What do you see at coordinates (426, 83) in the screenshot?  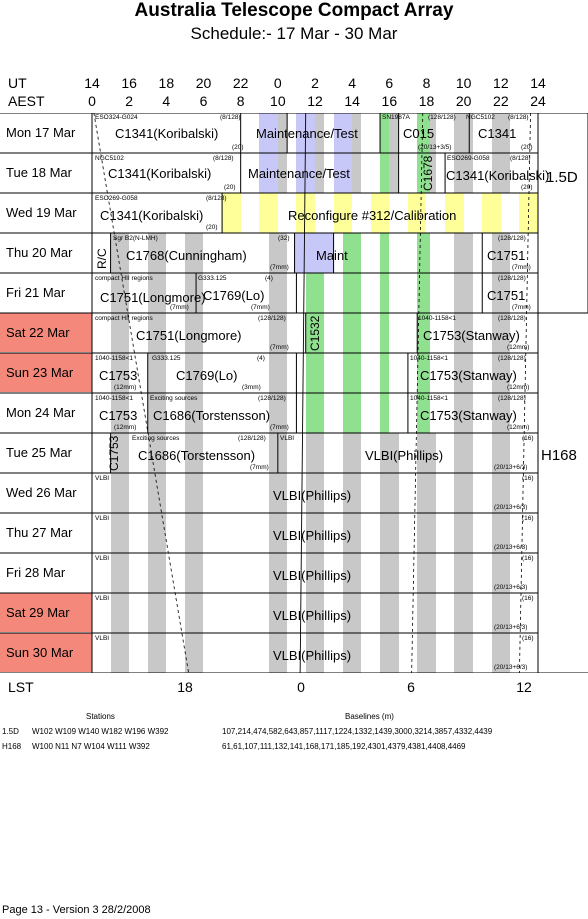 I see `ut-tick: 8` at bounding box center [426, 83].